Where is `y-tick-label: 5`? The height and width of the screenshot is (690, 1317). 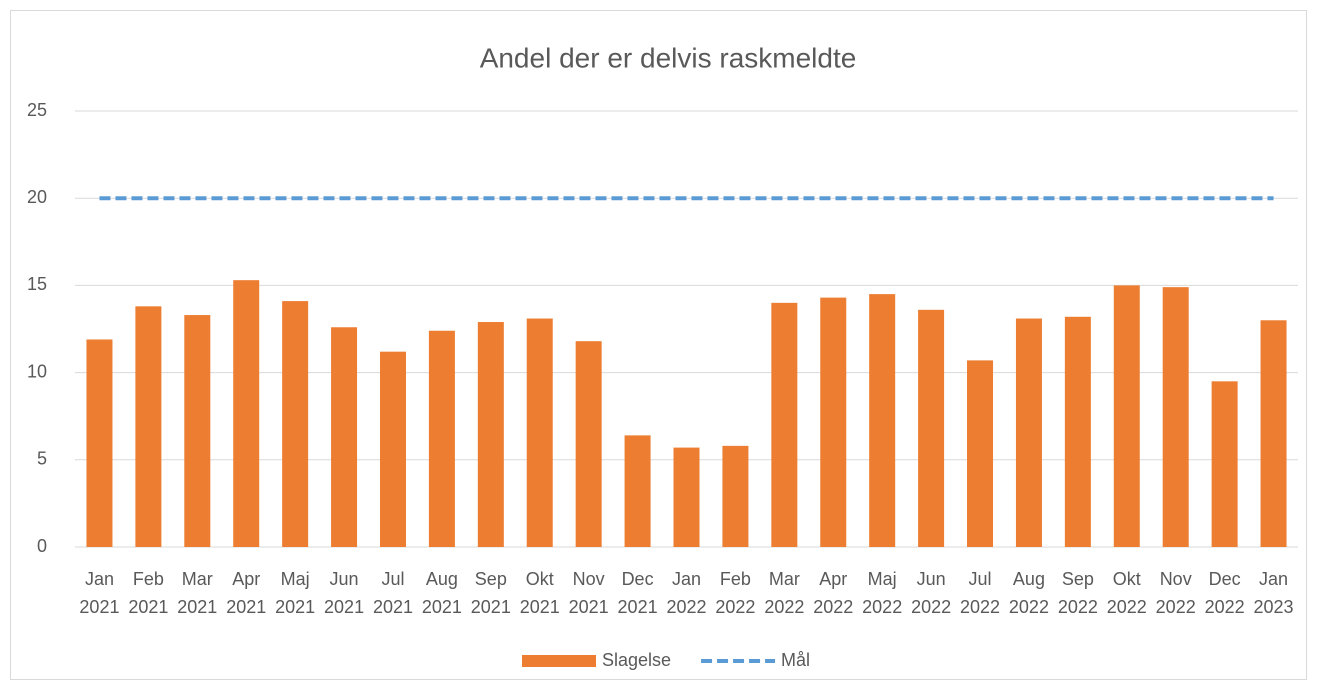
y-tick-label: 5 is located at coordinates (42, 459).